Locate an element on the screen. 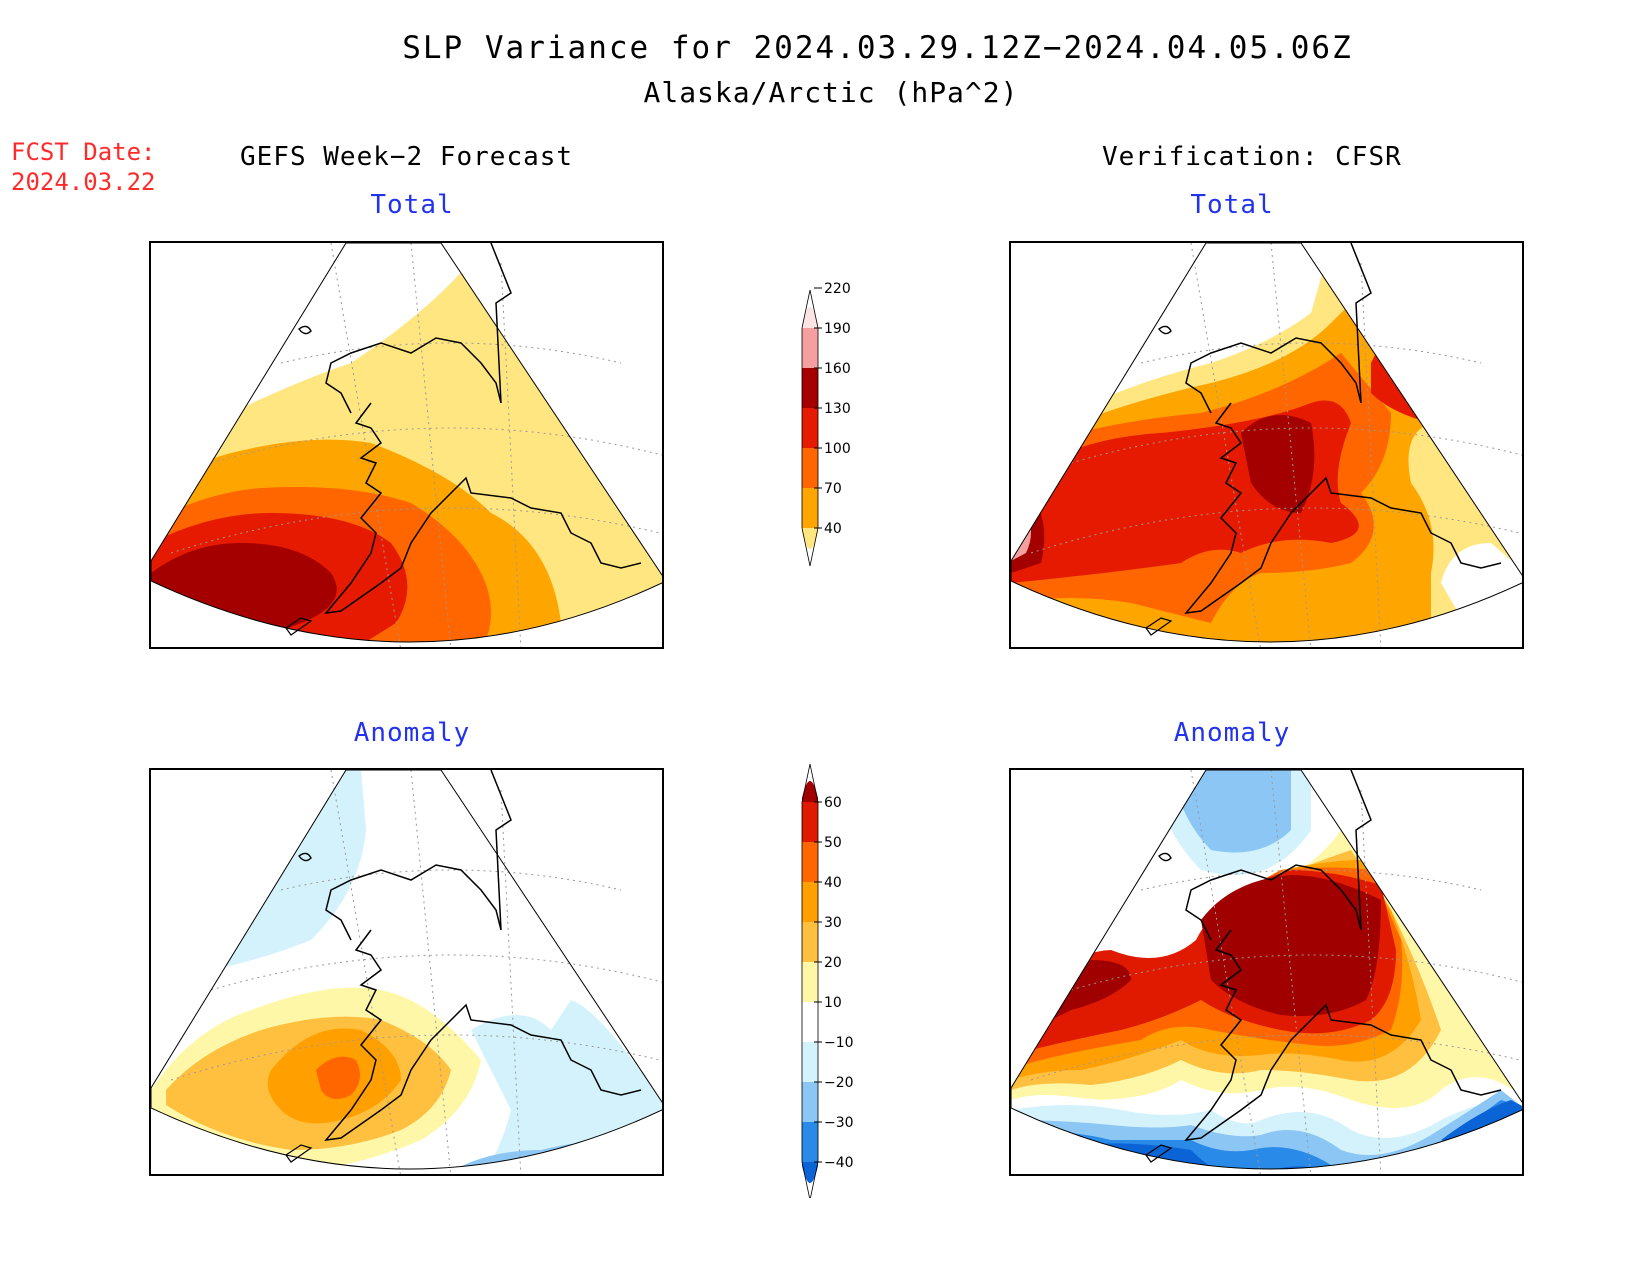  map-verification-anomaly-canvas is located at coordinates (1266, 972).